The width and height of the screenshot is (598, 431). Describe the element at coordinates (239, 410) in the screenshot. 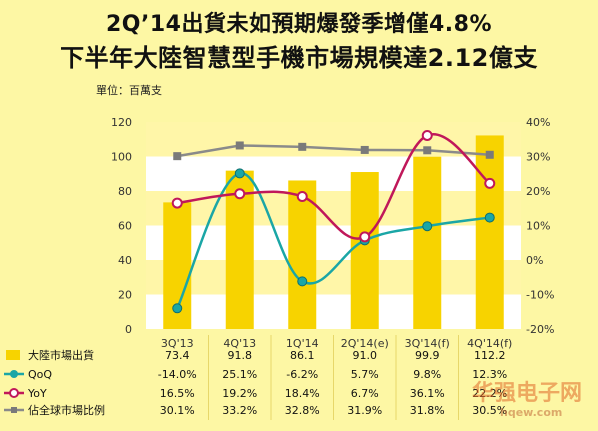

I see `data-label: 33.2%` at that location.